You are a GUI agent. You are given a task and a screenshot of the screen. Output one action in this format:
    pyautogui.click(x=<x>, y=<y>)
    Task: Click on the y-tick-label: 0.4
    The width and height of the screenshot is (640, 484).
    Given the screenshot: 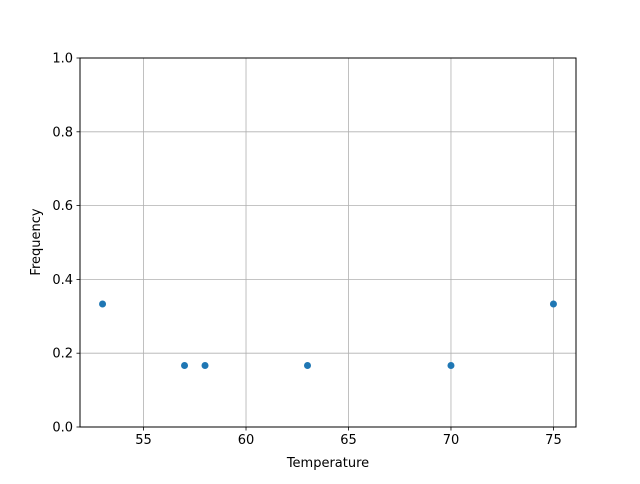 What is the action you would take?
    pyautogui.click(x=62, y=280)
    